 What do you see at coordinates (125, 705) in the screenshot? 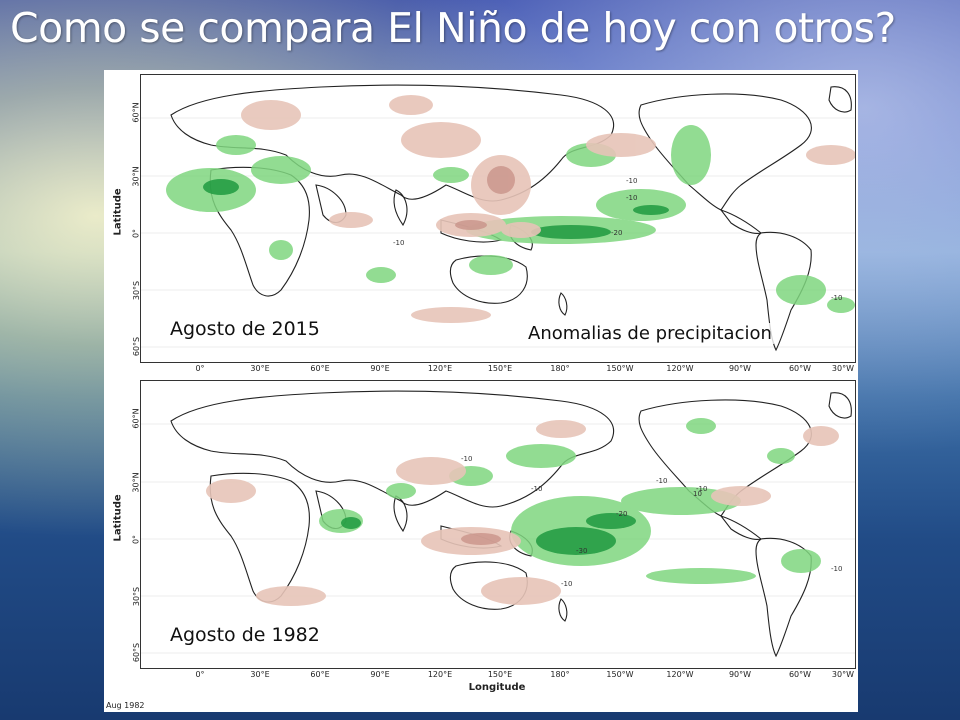
I see `figure-footnote: Aug 1982` at bounding box center [125, 705].